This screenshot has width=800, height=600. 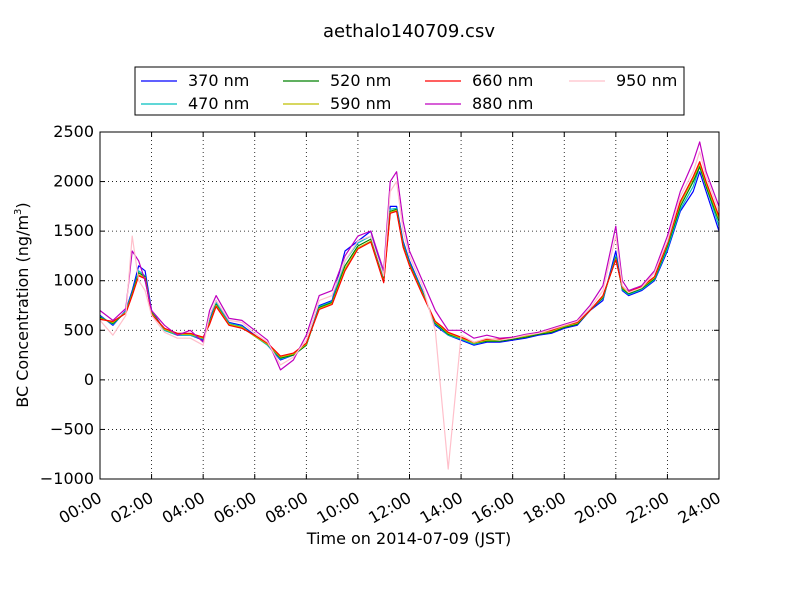 I want to click on y-axis-tick-labels: −1000 −500 0 500 1000 1500 2000 2500, so click(x=67, y=305).